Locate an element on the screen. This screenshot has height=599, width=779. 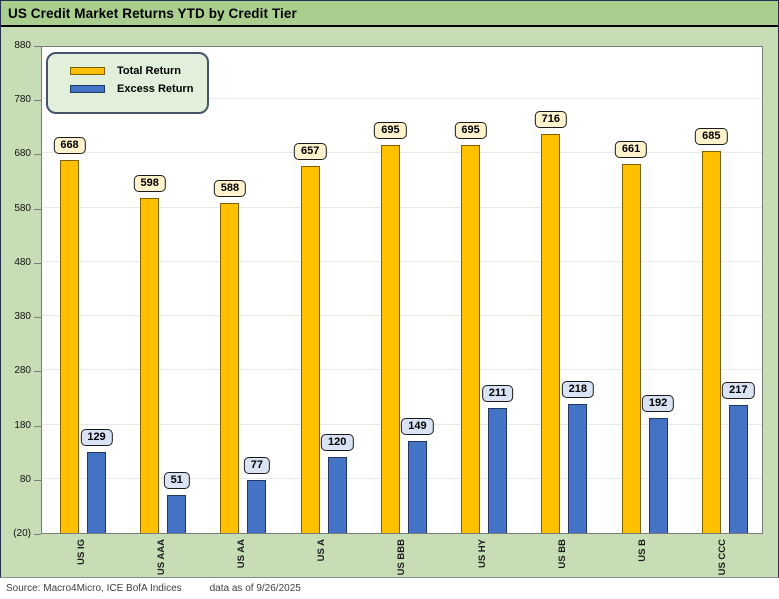
x-axis-label-us-bb: US BB is located at coordinates (562, 559).